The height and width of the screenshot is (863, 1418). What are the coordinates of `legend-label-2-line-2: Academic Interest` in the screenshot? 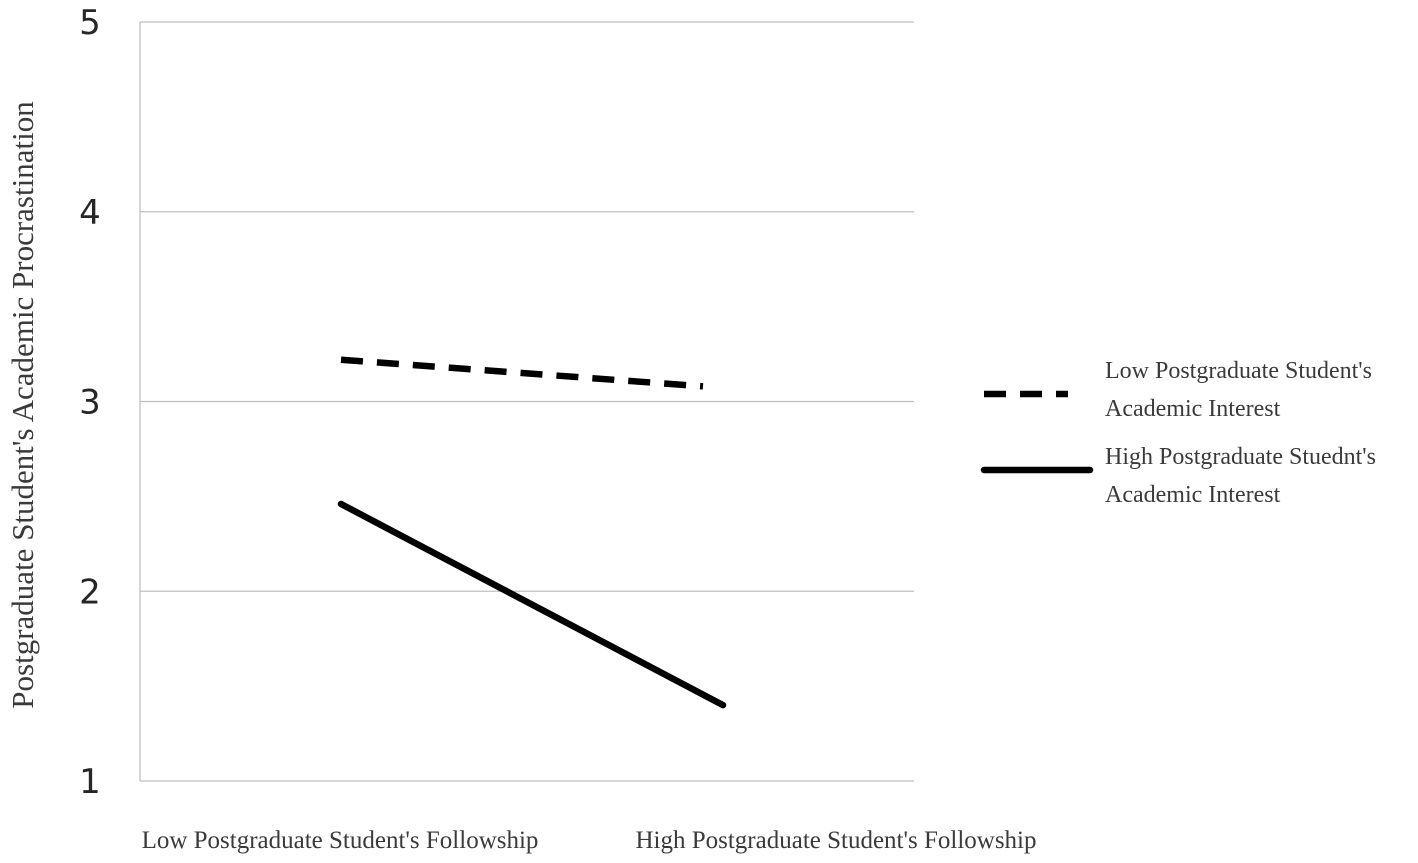 It's located at (1193, 495).